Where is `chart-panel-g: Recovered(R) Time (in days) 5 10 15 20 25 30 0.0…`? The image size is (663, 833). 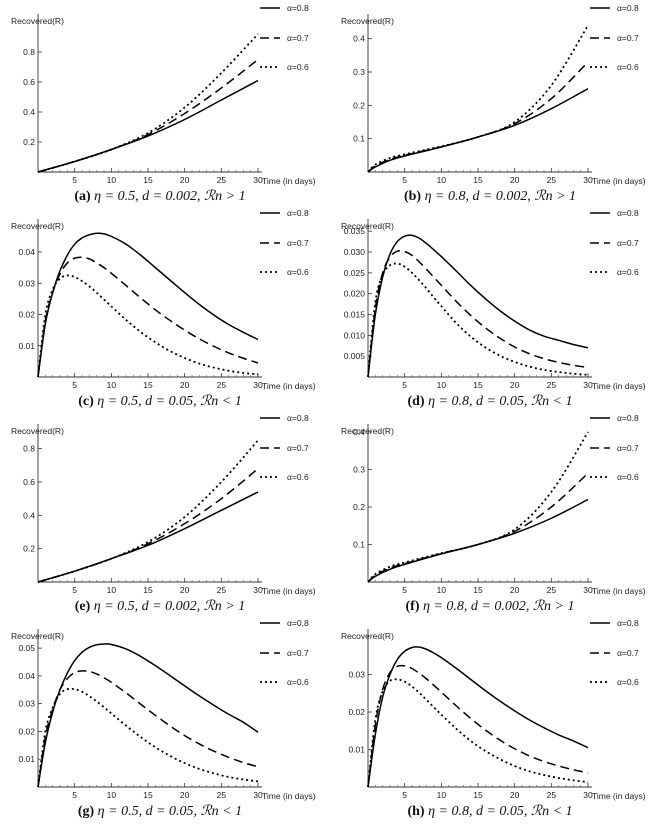
chart-panel-g: Recovered(R) Time (in days) 5 10 15 20 25 30 0.0… is located at coordinates (162, 717).